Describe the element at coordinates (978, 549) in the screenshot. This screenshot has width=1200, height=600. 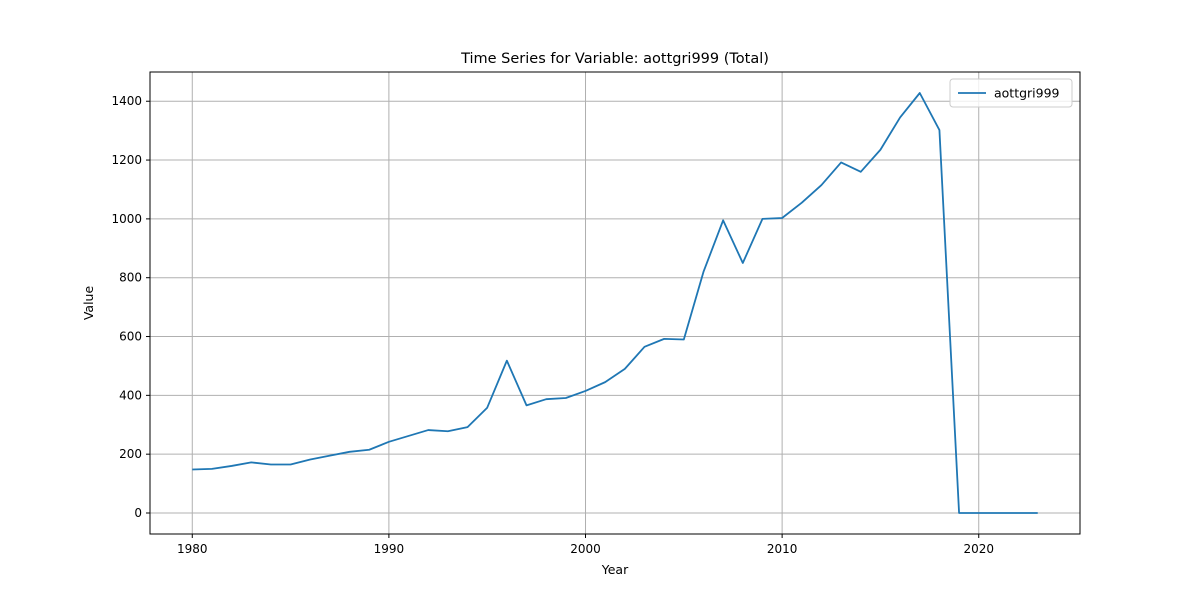
I see `x-tick-label: 2020` at that location.